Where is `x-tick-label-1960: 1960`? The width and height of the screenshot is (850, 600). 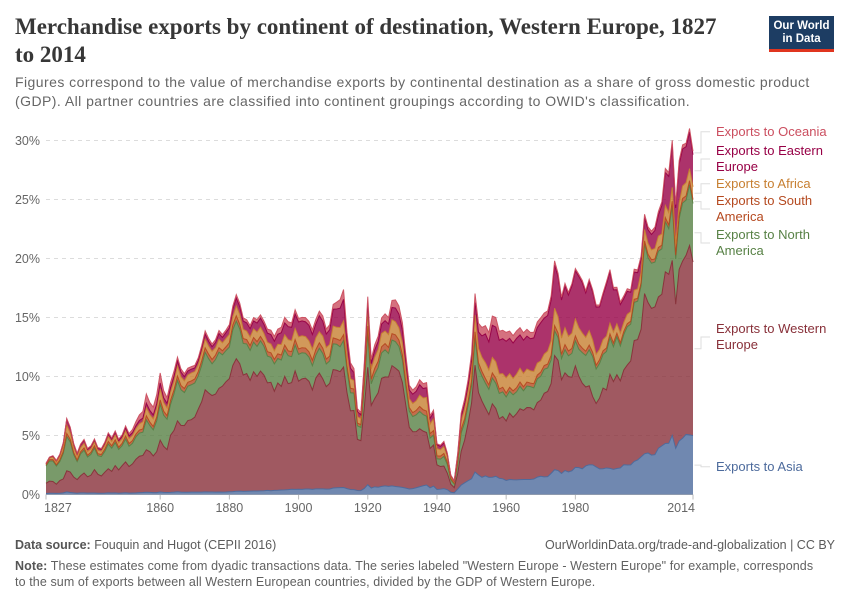
x-tick-label-1960: 1960 is located at coordinates (506, 508).